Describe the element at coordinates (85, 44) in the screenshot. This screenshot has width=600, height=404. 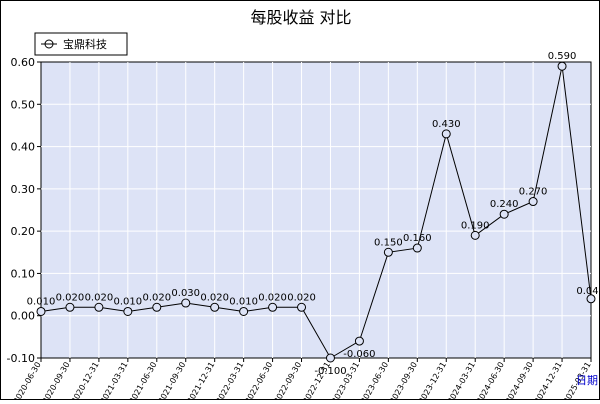
I see `legend-label: 宝鼎科技` at that location.